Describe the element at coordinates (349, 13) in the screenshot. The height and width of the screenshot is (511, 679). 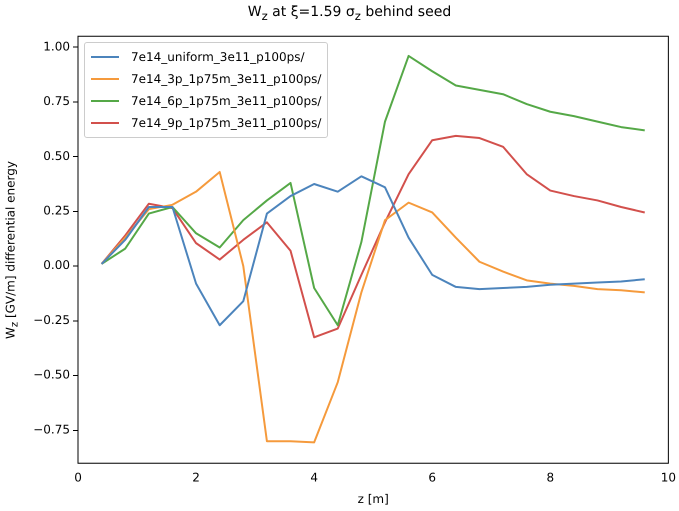
I see `chart-title: W$_{z}$ at ξ=1.59 σ$_{z}$ behind seed` at that location.